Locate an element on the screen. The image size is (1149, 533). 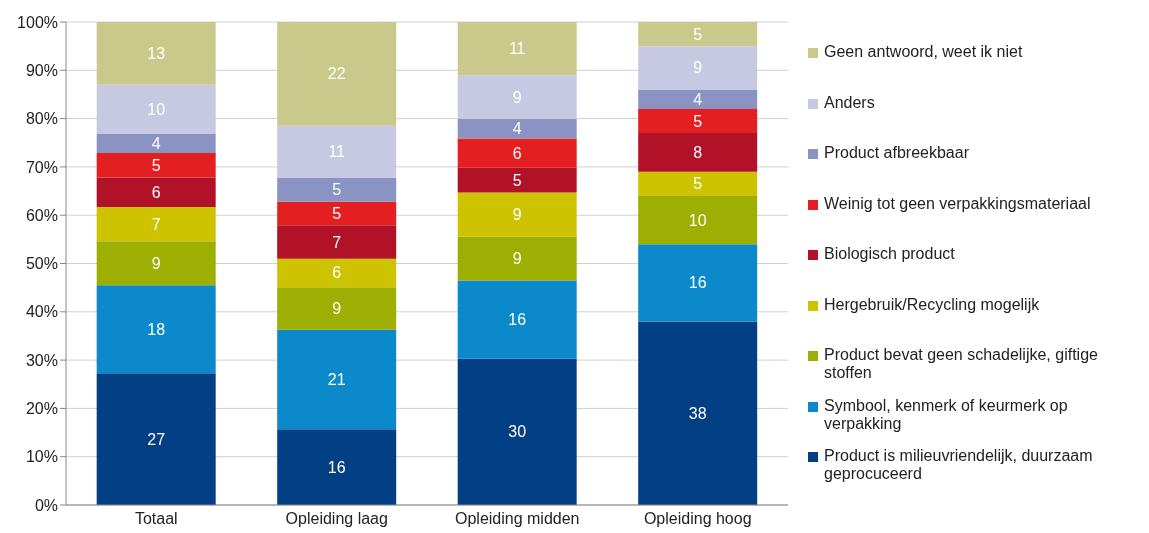
data-label: 18 is located at coordinates (156, 329).